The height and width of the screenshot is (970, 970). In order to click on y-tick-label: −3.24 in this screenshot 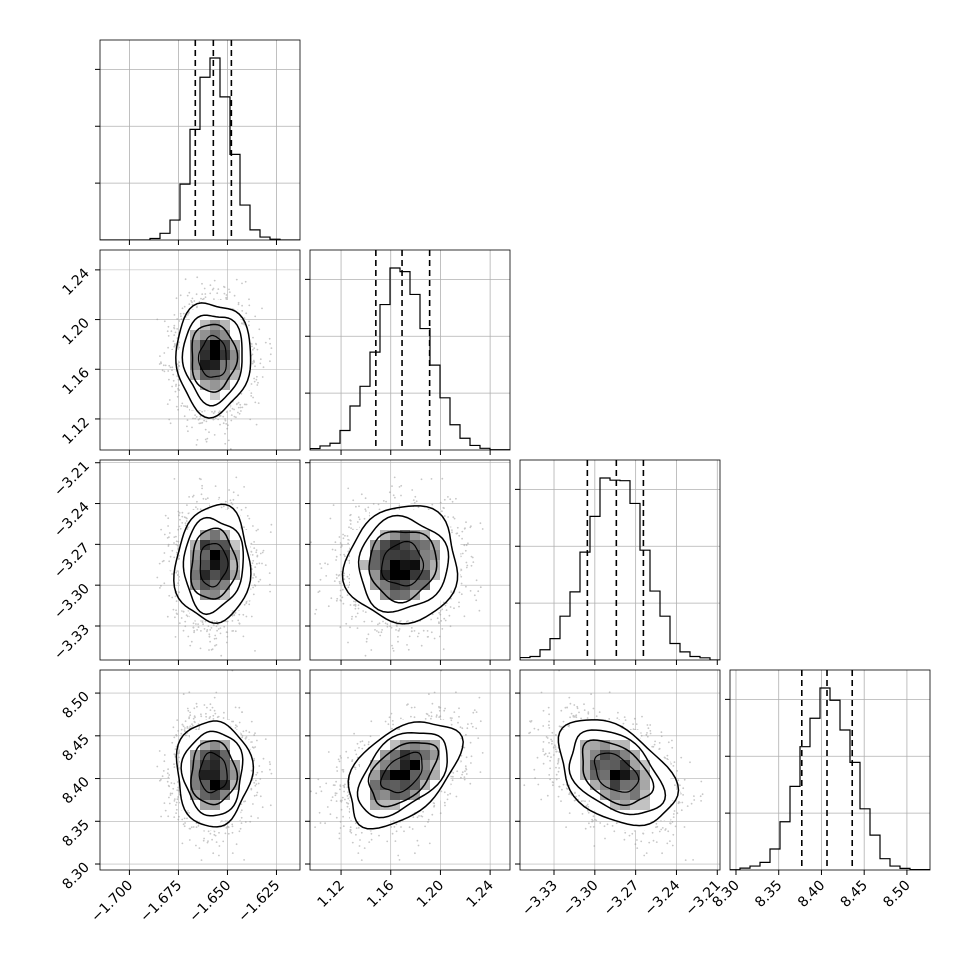, I will do `click(72, 520)`.